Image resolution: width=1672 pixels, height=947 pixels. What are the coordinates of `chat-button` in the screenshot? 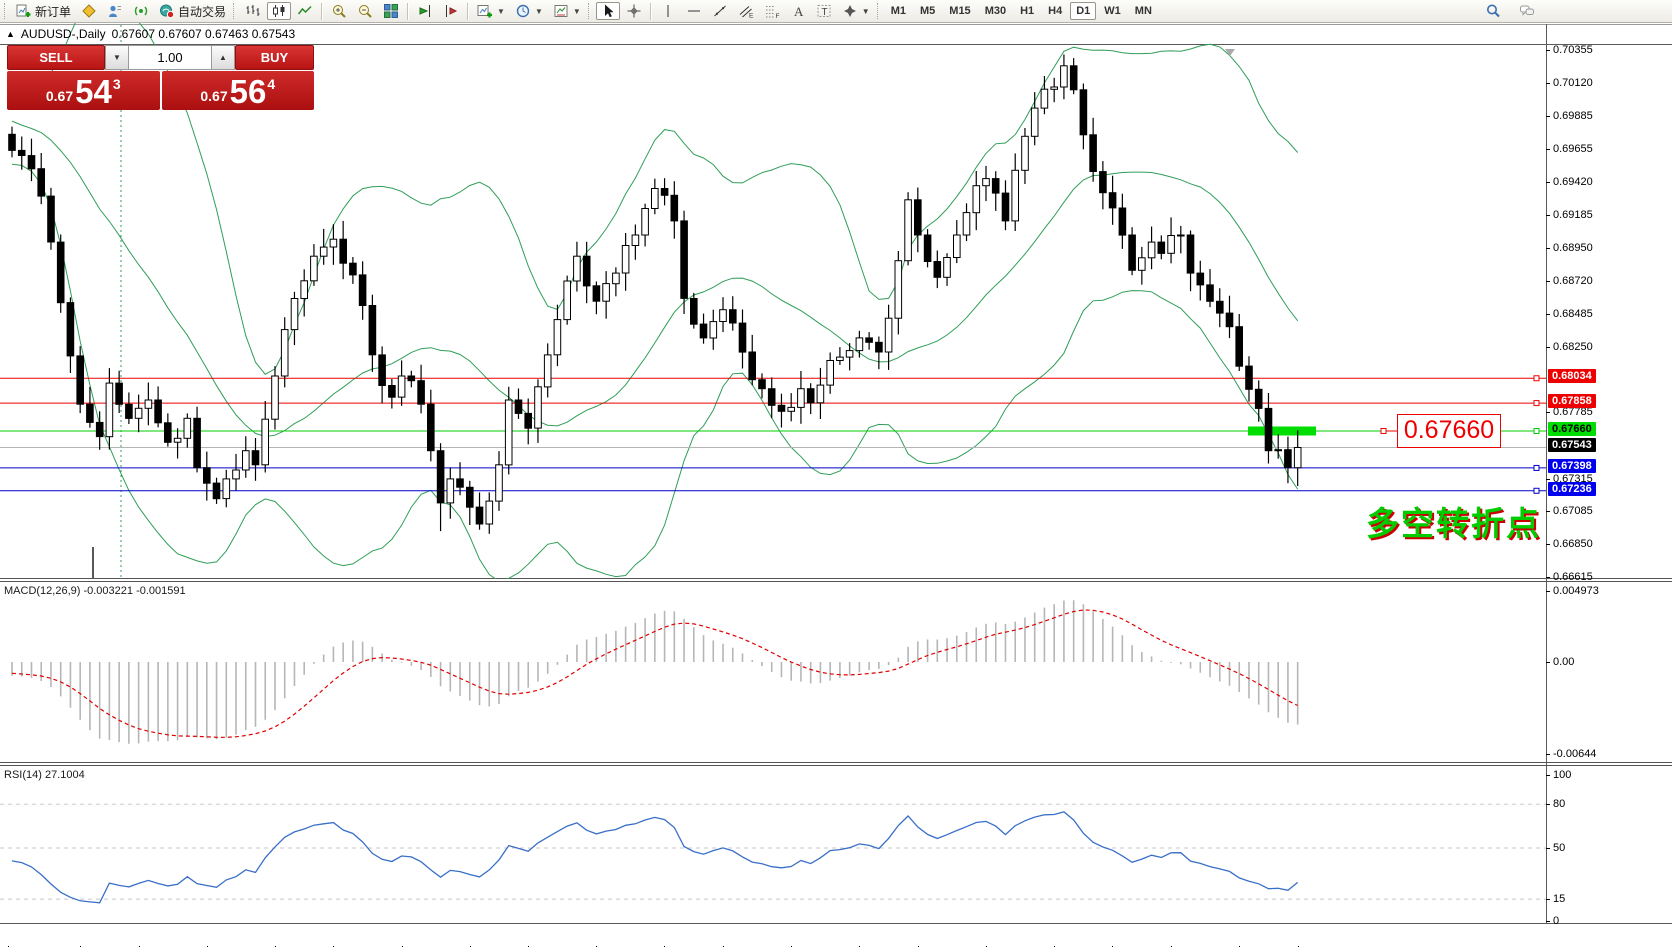 It's located at (1527, 11).